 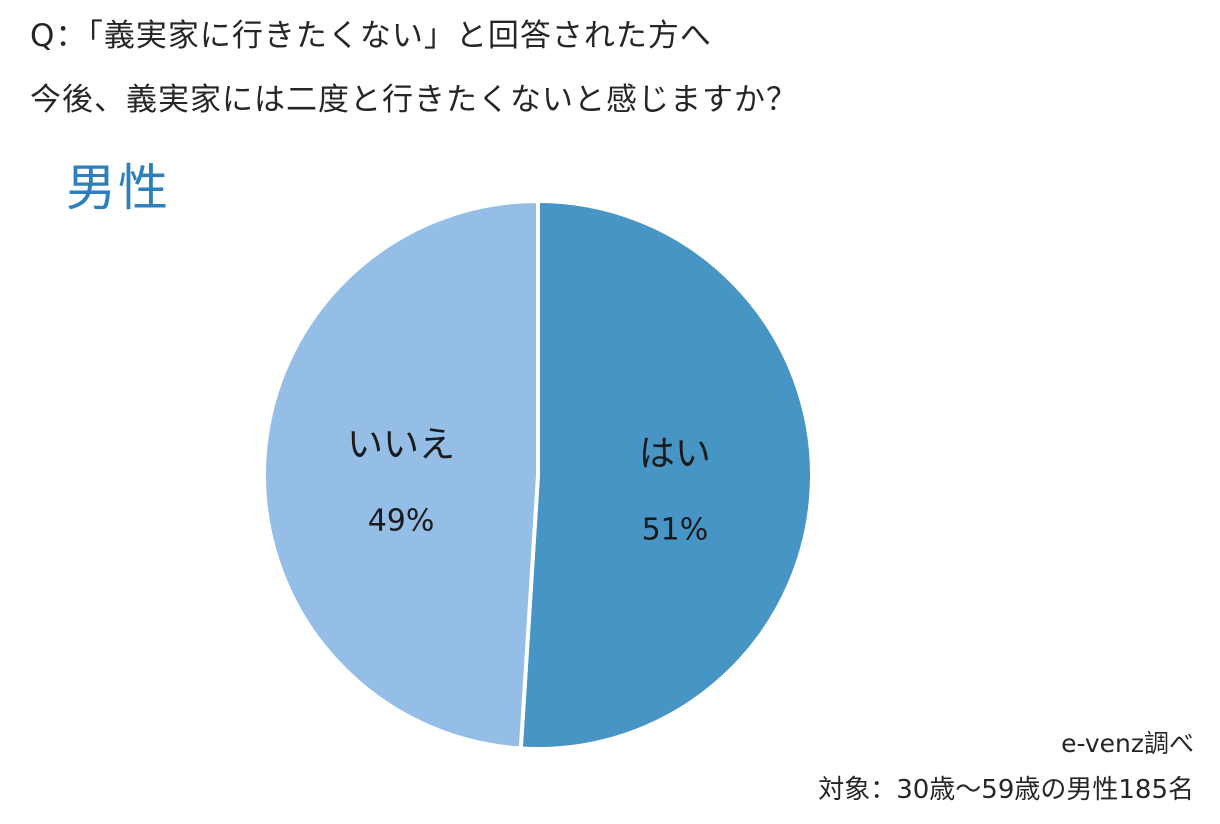 I want to click on question-line-1: Q：「義実家に行きたくない」と回答された方へ, so click(x=371, y=36).